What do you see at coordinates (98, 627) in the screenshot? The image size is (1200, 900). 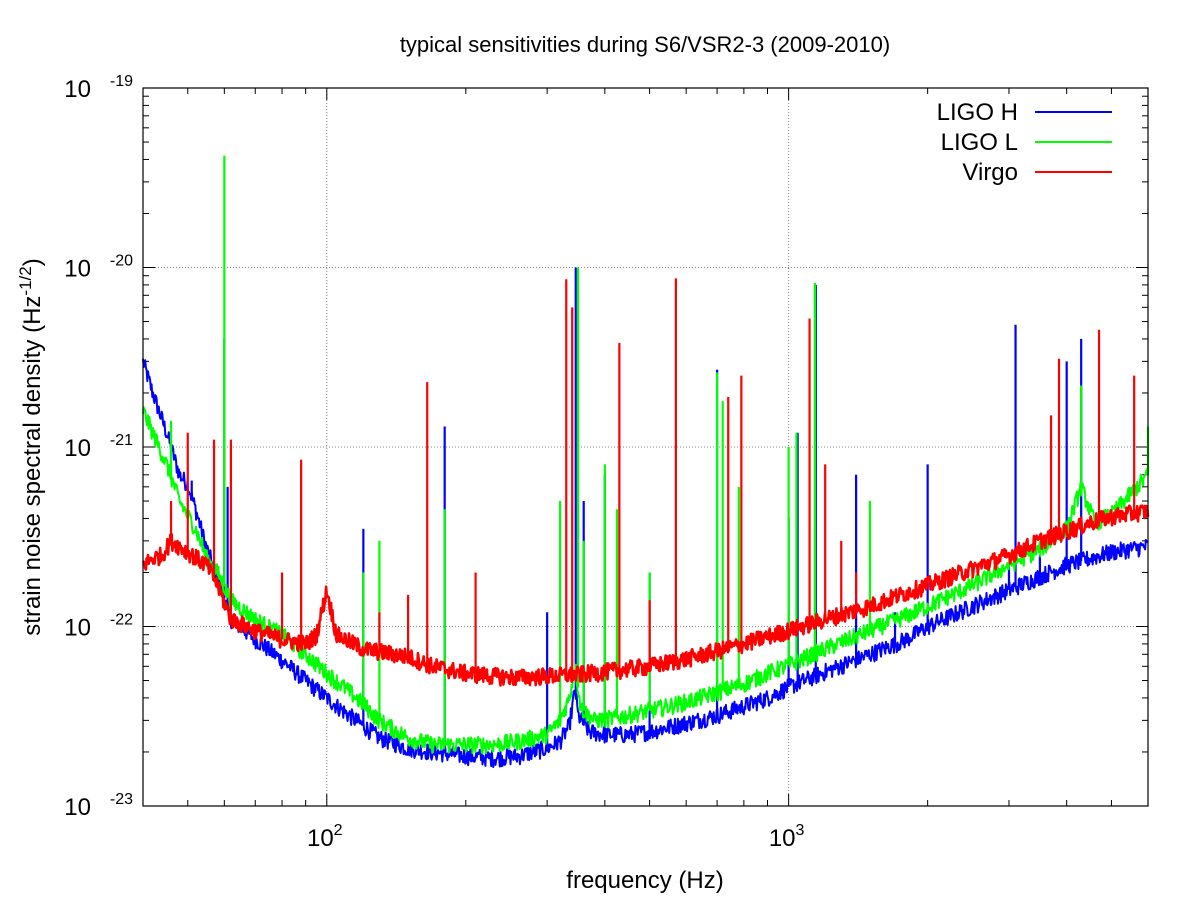 I see `y-tick-label: 10 -22` at bounding box center [98, 627].